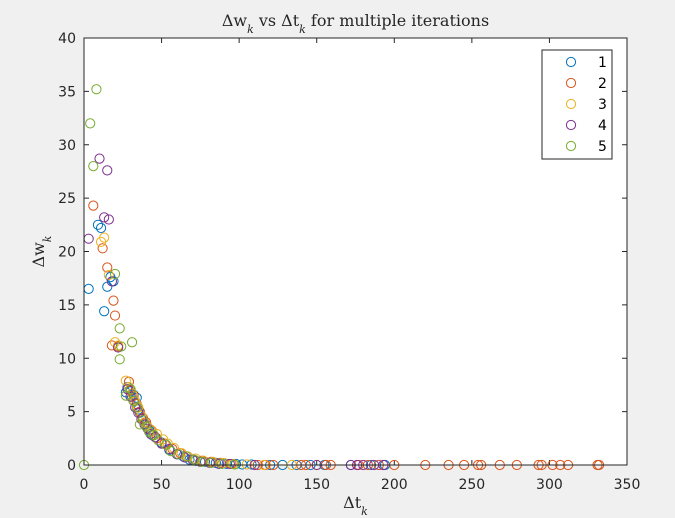 The height and width of the screenshot is (518, 675). I want to click on y-tick-label: 30, so click(67, 146).